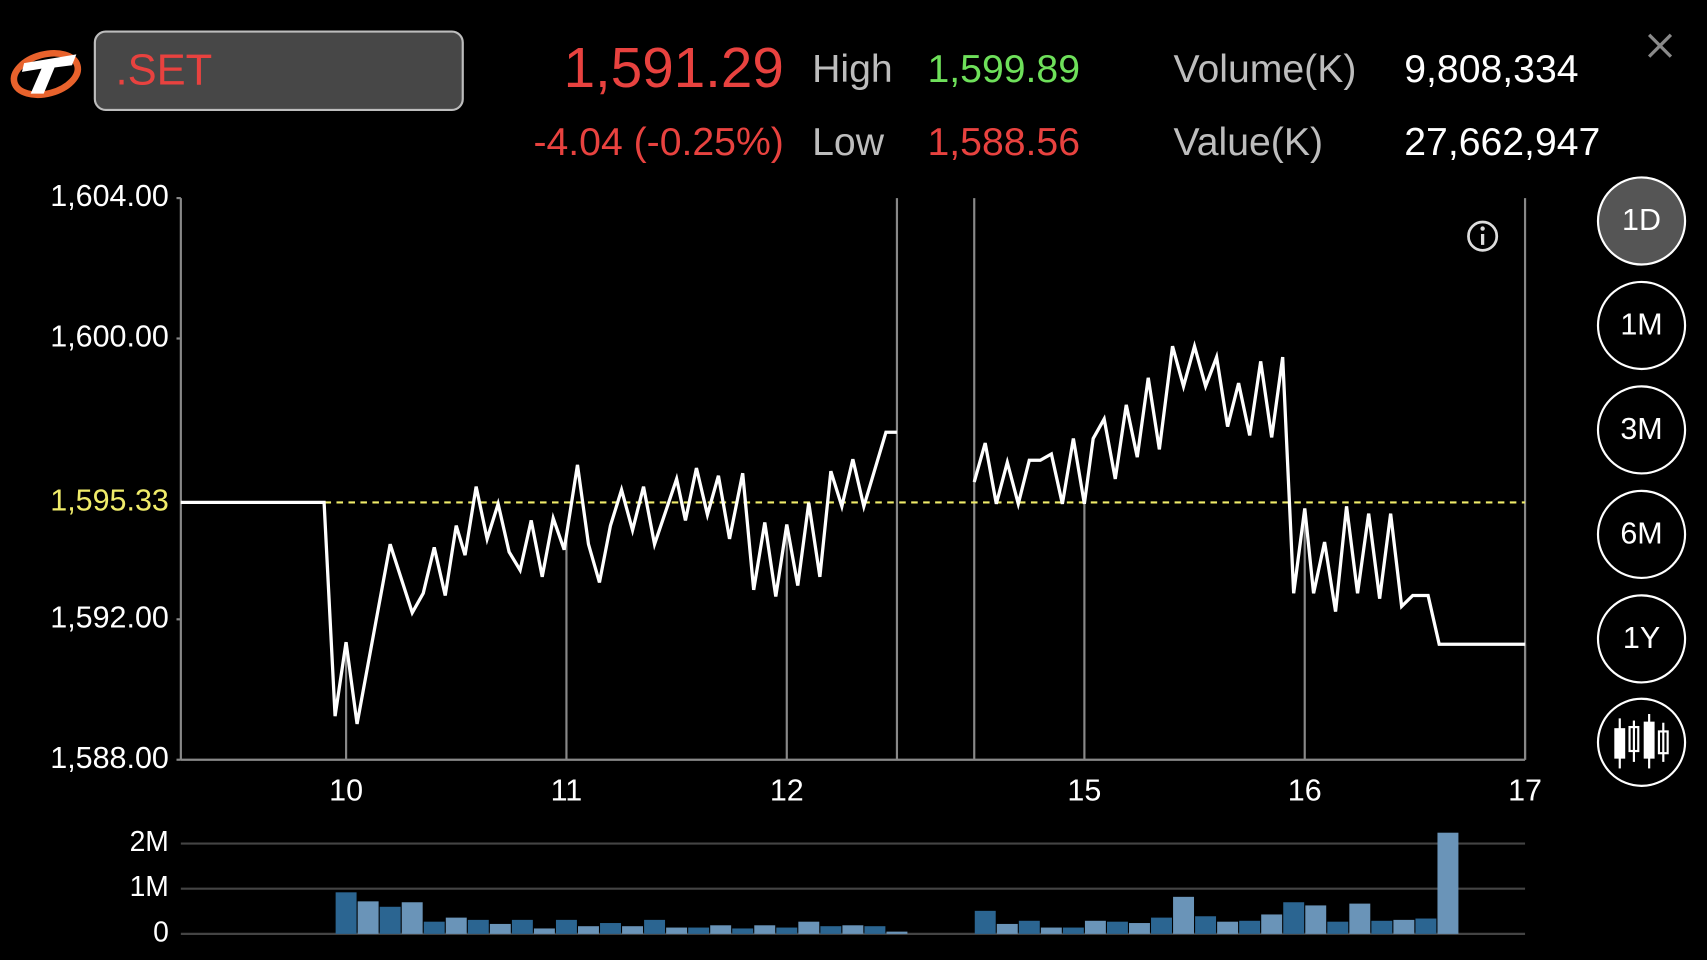  What do you see at coordinates (1641, 742) in the screenshot?
I see `candlestick-button` at bounding box center [1641, 742].